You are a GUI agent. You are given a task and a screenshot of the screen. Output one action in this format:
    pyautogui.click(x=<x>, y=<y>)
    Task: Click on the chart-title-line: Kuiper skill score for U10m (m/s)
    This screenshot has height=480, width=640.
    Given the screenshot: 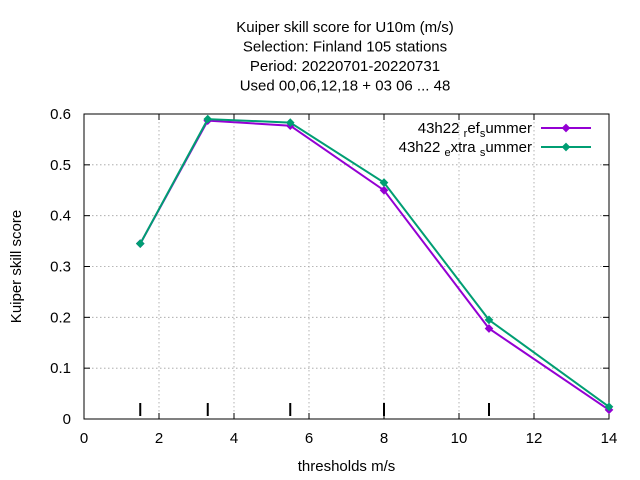 What is the action you would take?
    pyautogui.click(x=345, y=27)
    